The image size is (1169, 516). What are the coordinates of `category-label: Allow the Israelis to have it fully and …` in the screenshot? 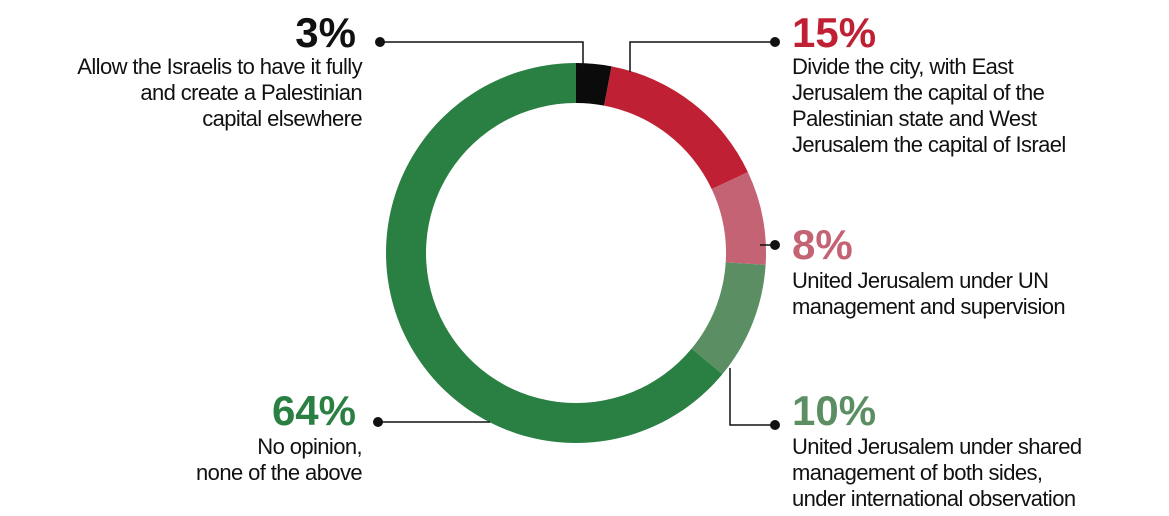 It's located at (219, 92).